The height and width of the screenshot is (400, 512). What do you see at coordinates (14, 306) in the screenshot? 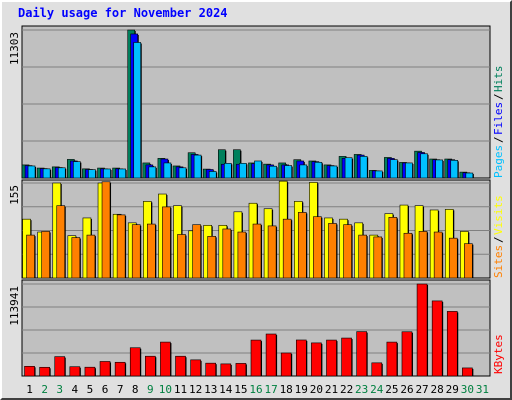
I see `y-max-label: 113941` at bounding box center [14, 306].